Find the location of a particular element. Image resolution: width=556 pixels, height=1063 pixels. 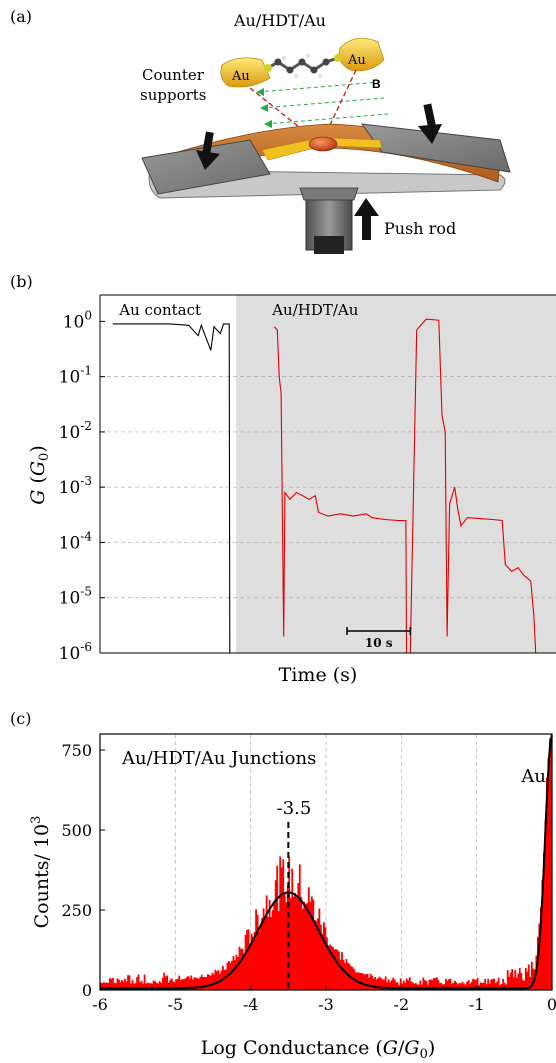

scale-bar-label: 10 s is located at coordinates (379, 643).